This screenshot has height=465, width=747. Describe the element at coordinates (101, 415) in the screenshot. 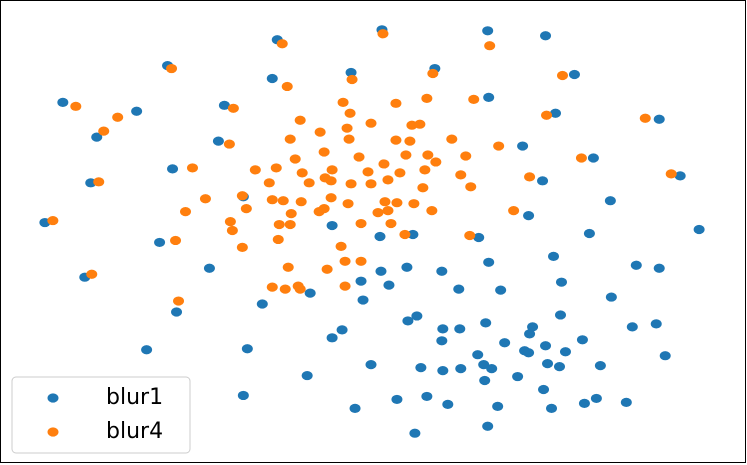

I see `legend-box` at that location.